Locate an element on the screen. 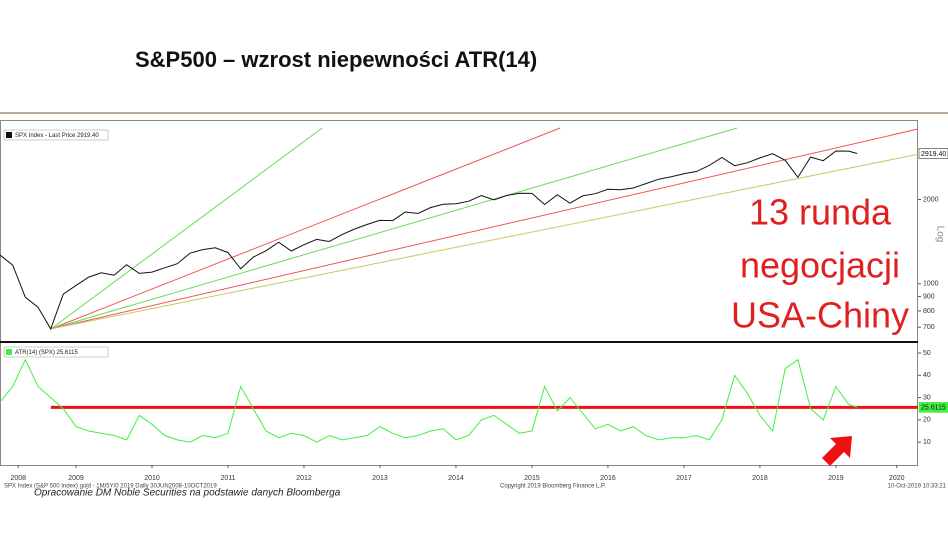 The width and height of the screenshot is (948, 533). x-tick-label: 2015 is located at coordinates (532, 478).